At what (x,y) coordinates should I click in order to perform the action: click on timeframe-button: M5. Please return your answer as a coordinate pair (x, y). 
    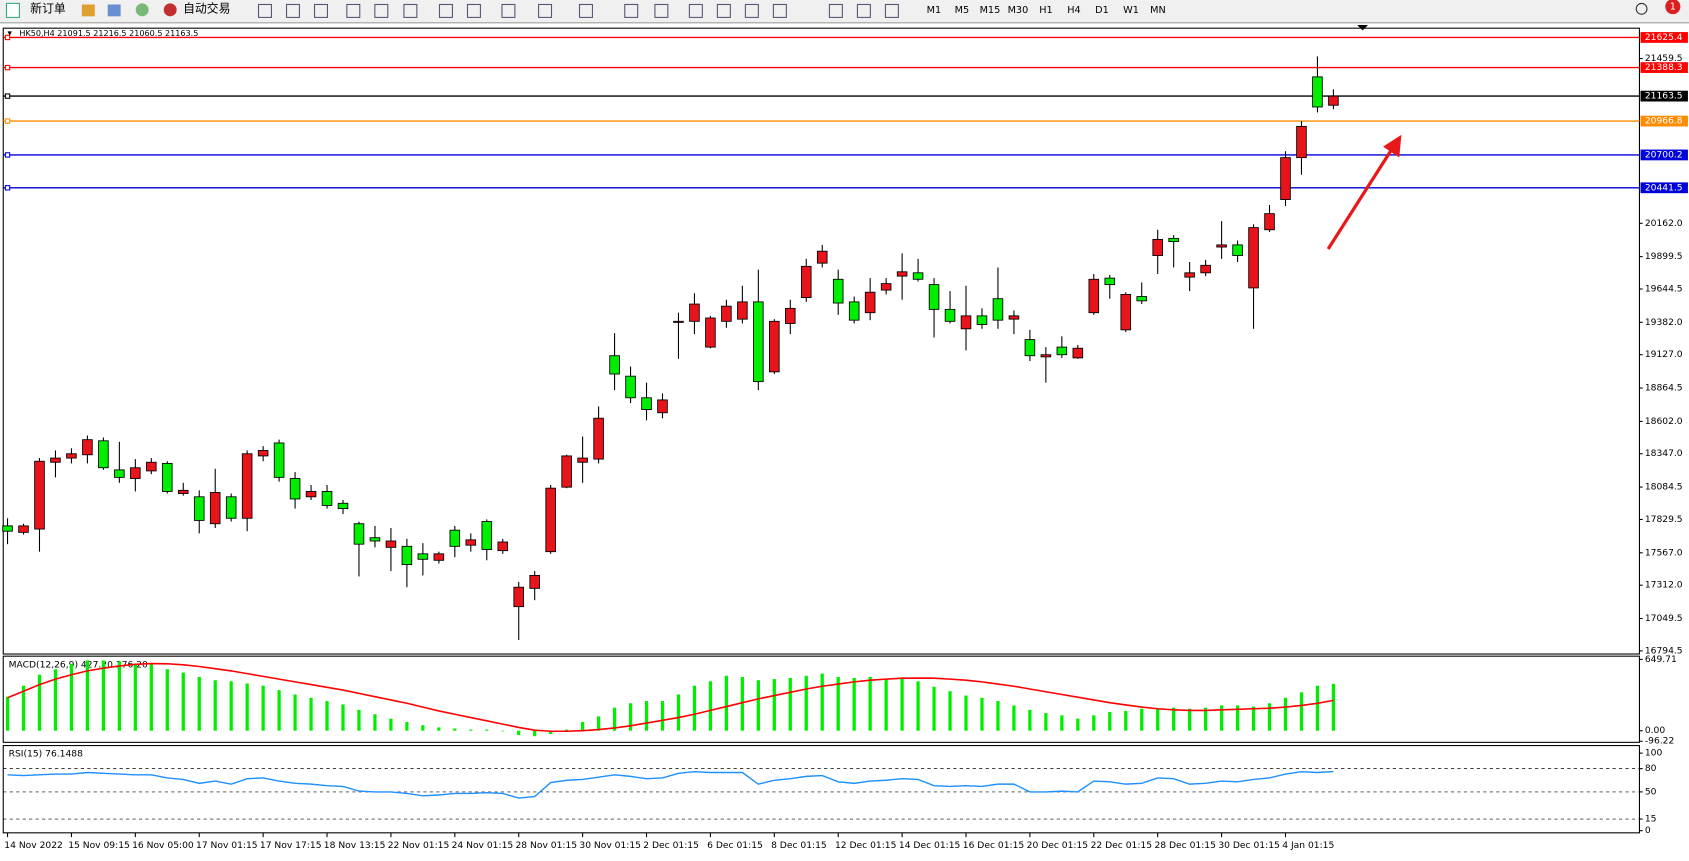
    Looking at the image, I should click on (962, 10).